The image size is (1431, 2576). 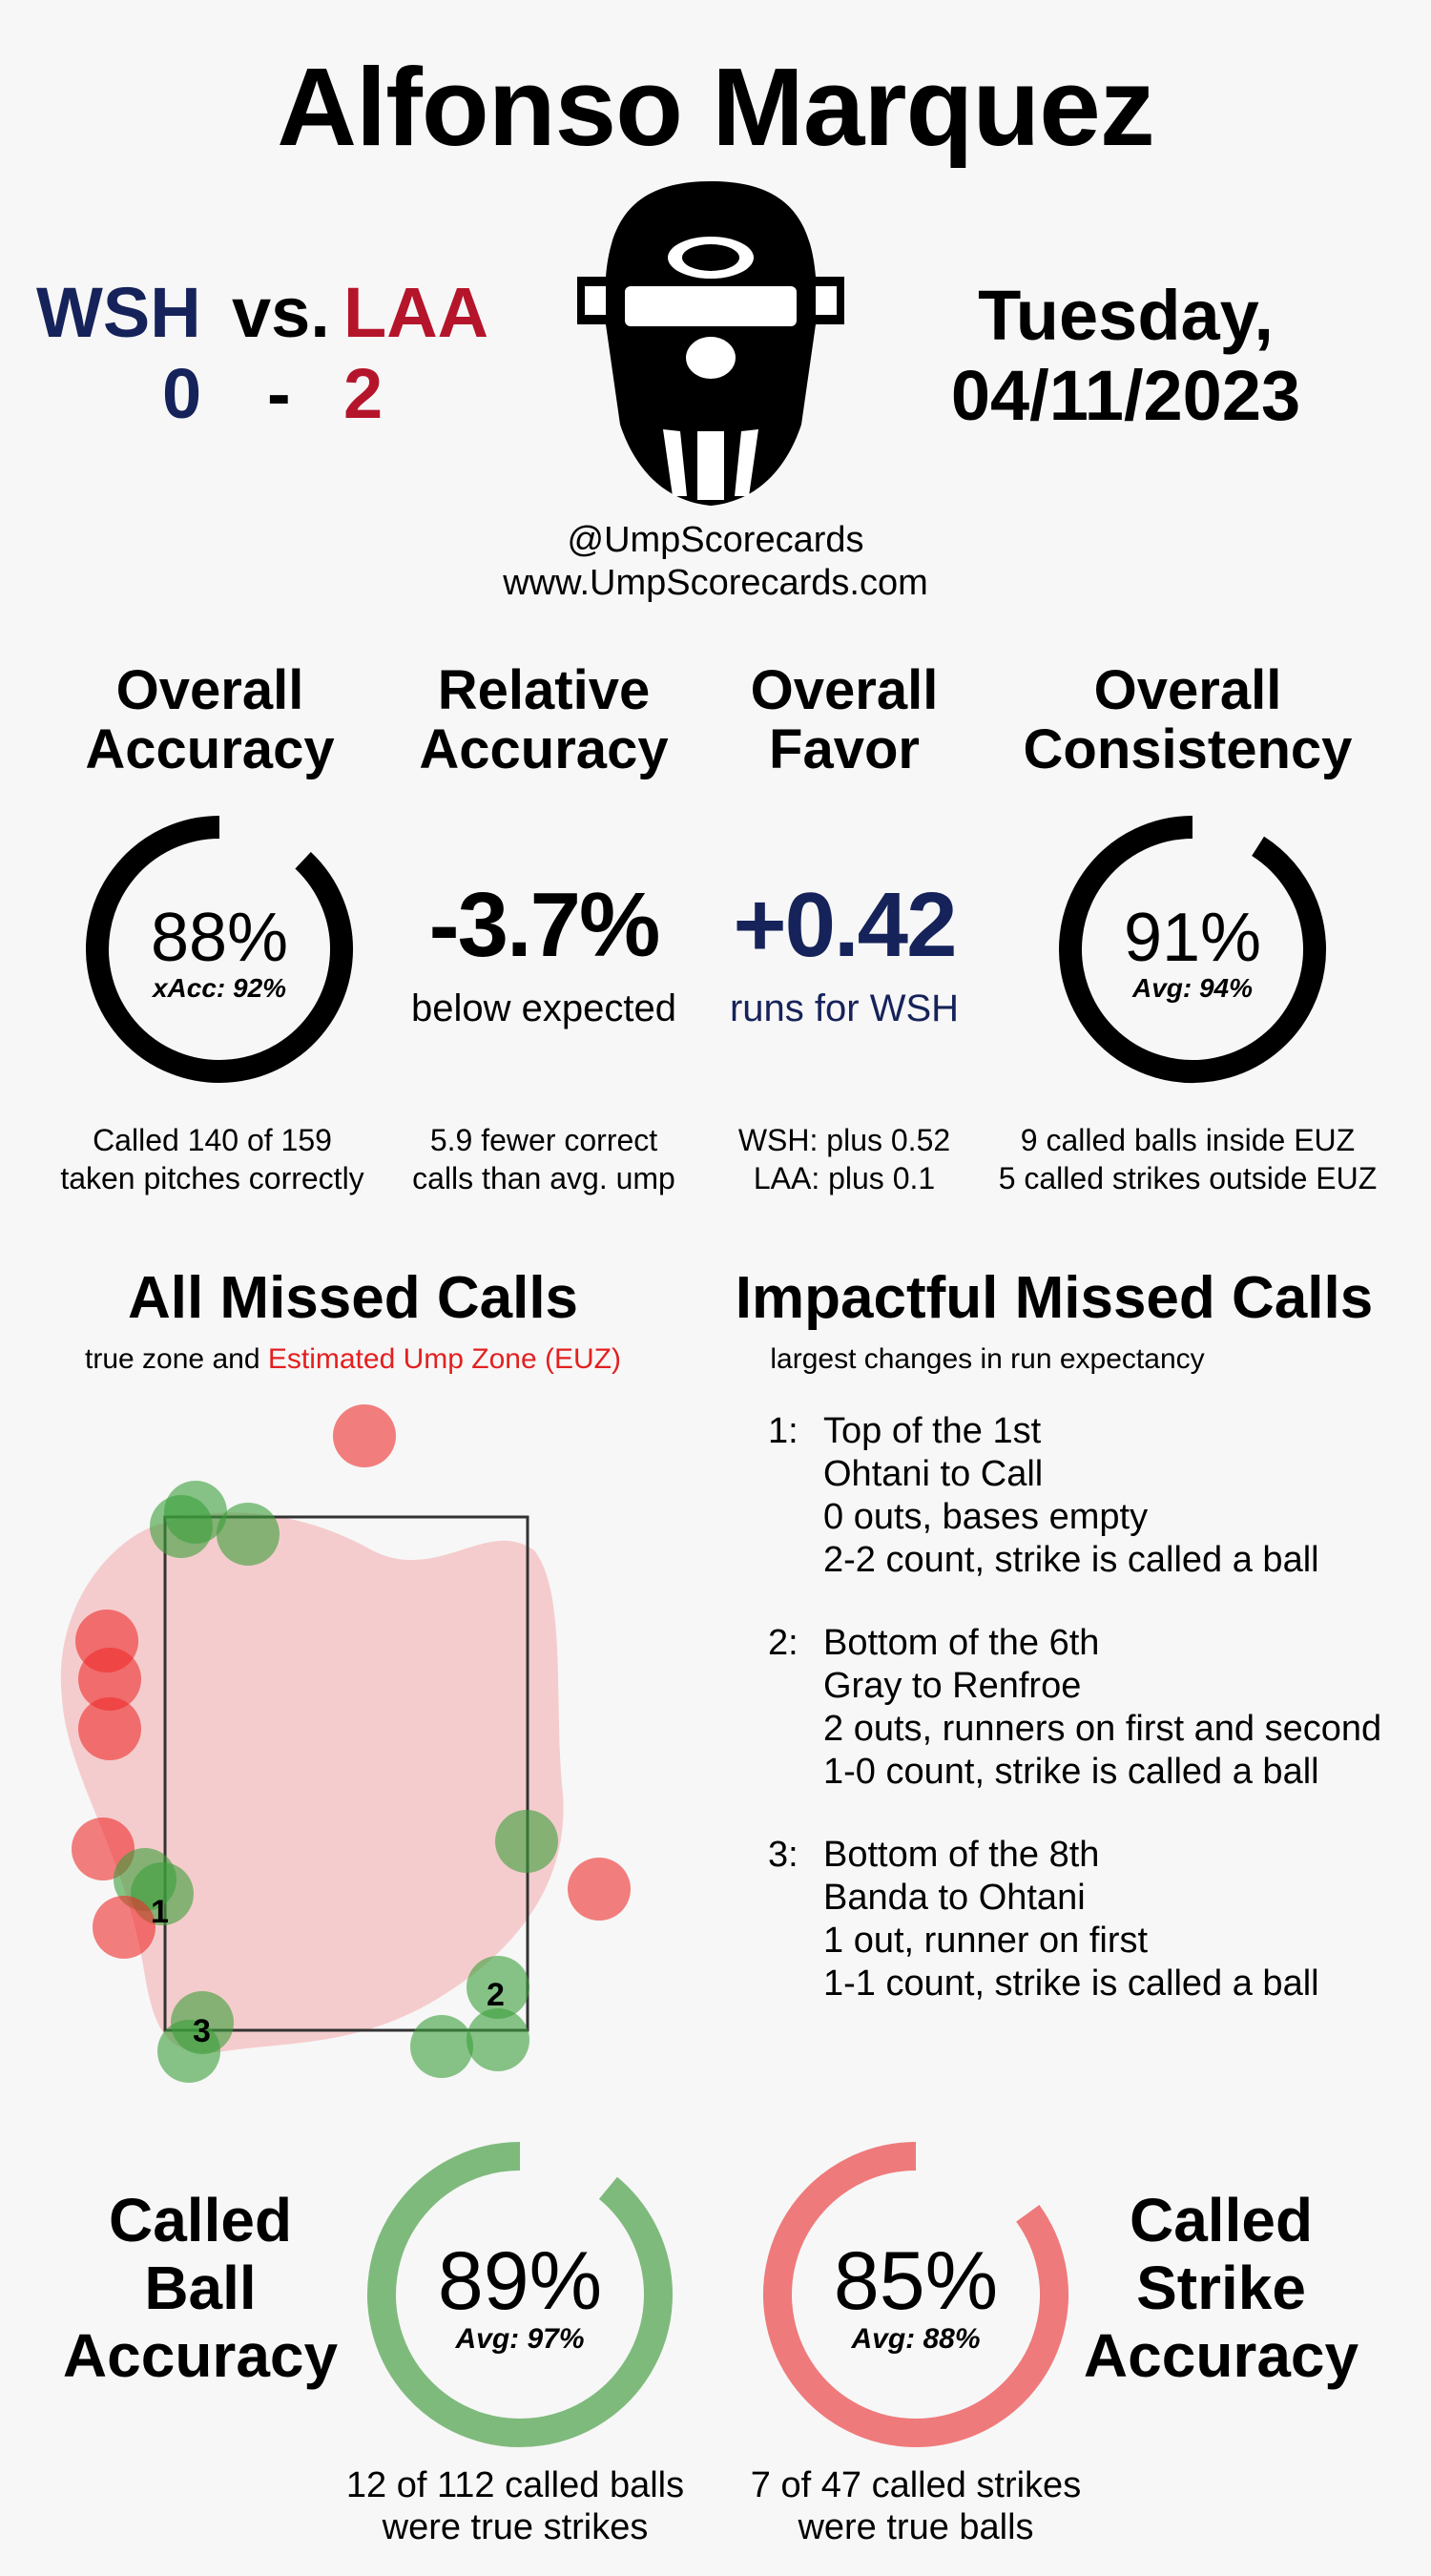 What do you see at coordinates (515, 2506) in the screenshot?
I see `called-ball-note: 12 of 112 called balls were true strikes` at bounding box center [515, 2506].